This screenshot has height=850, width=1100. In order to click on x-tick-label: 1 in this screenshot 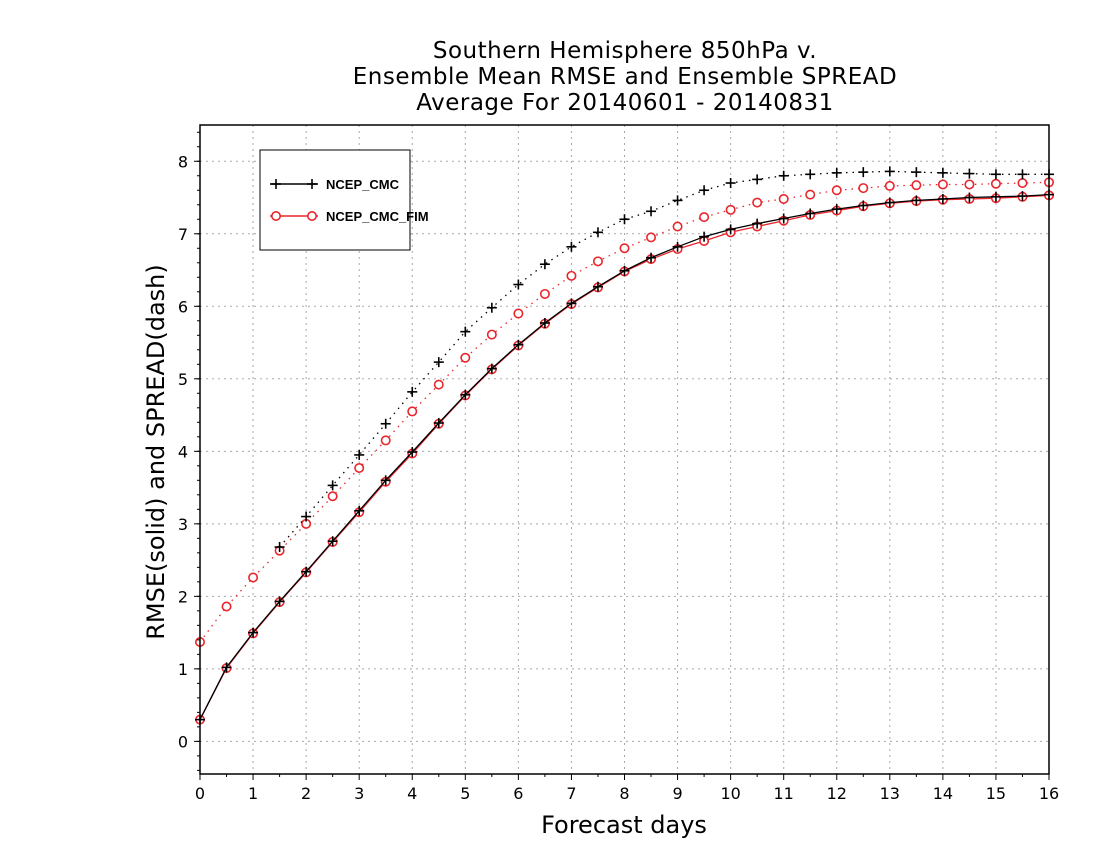, I will do `click(253, 793)`.